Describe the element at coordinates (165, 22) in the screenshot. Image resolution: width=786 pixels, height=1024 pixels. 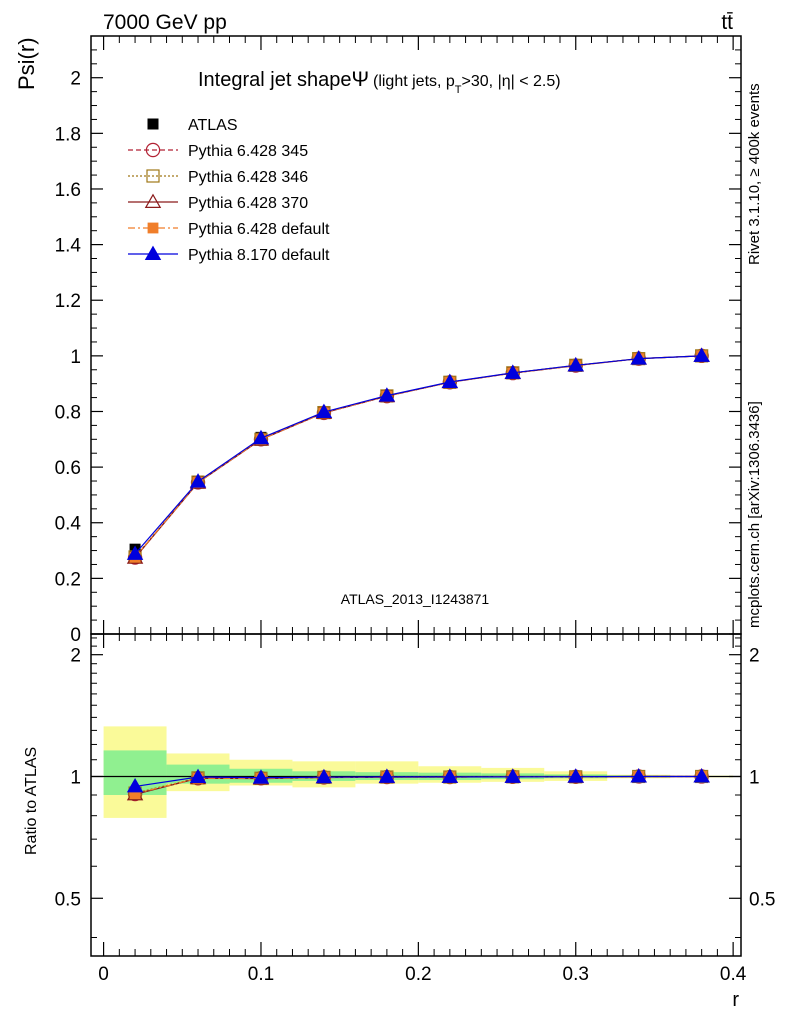
I see `header-left: 7000 GeV pp` at that location.